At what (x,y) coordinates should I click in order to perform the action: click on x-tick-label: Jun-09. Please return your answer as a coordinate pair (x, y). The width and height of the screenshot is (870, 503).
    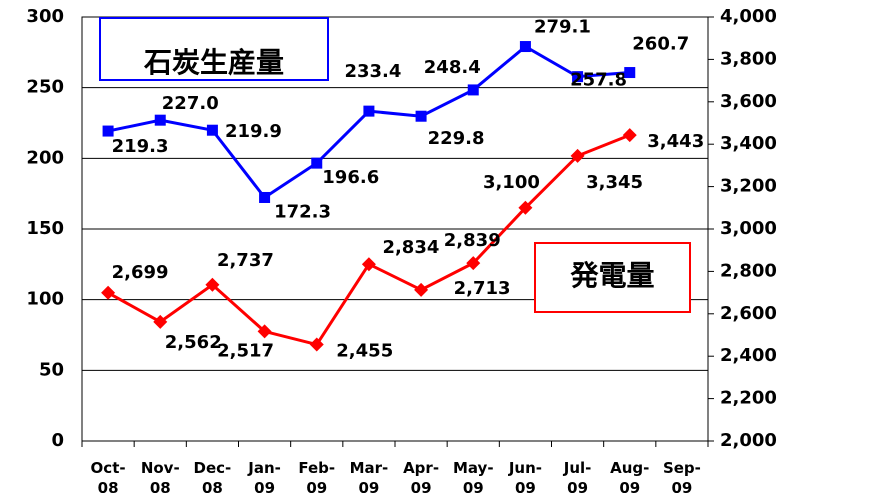
    Looking at the image, I should click on (525, 478).